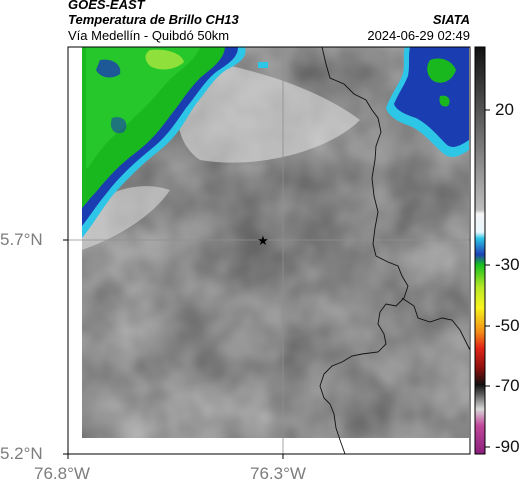  What do you see at coordinates (278, 473) in the screenshot?
I see `longitude-label-east: 76.3°W` at bounding box center [278, 473].